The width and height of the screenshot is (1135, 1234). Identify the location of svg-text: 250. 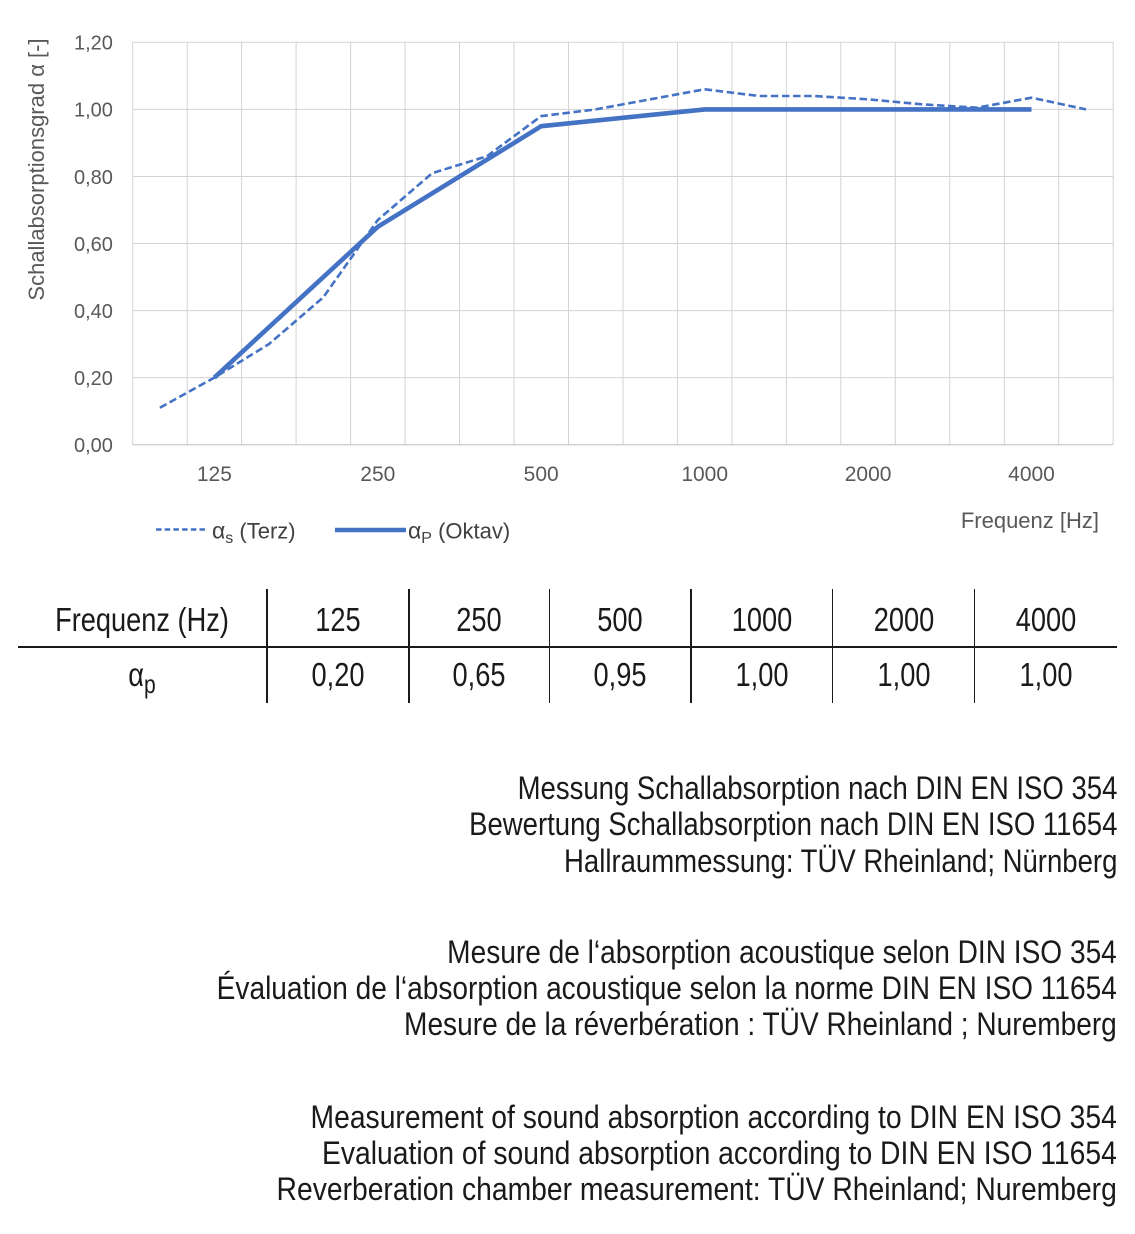
(377, 474).